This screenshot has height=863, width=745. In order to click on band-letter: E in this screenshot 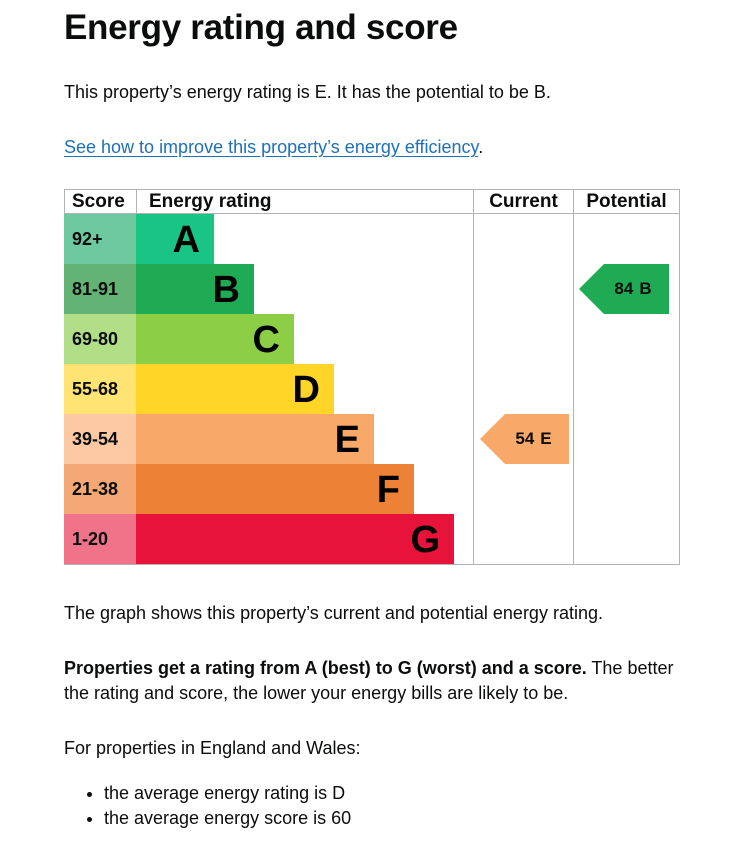, I will do `click(347, 440)`.